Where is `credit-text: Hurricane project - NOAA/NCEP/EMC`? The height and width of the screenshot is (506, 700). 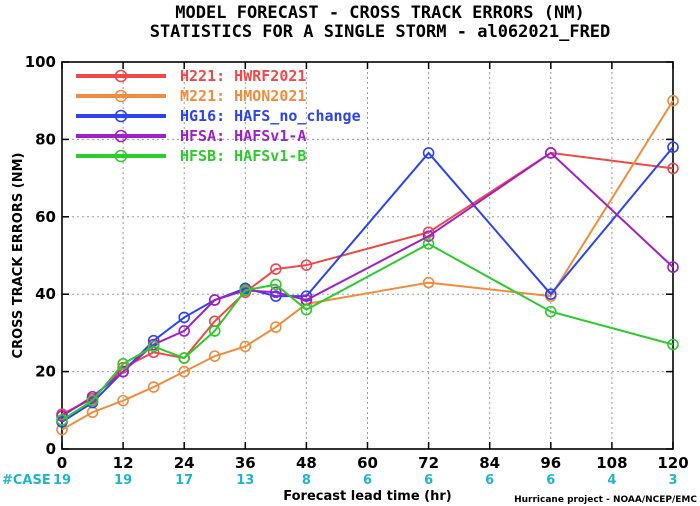
credit-text: Hurricane project - NOAA/NCEP/EMC is located at coordinates (605, 500).